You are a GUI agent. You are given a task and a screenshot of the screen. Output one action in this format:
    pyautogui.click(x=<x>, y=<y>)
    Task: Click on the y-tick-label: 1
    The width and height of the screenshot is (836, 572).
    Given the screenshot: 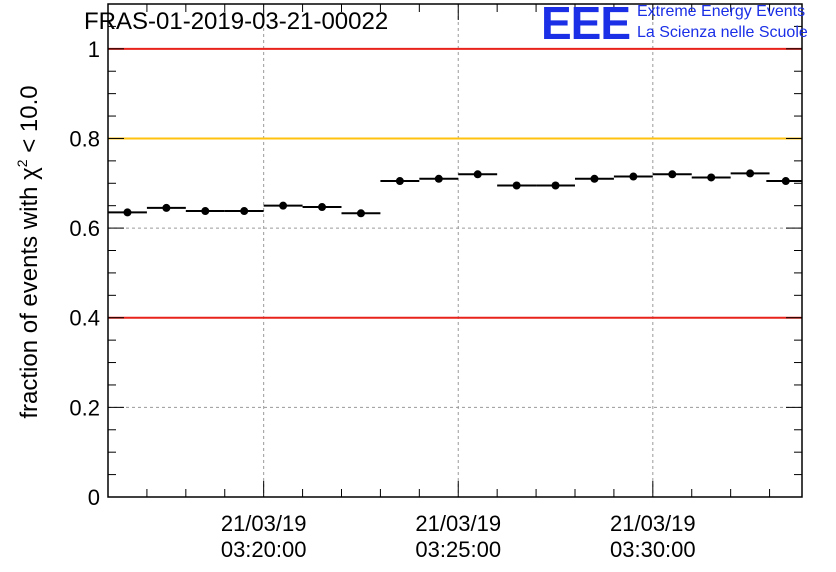 What is the action you would take?
    pyautogui.click(x=94, y=49)
    